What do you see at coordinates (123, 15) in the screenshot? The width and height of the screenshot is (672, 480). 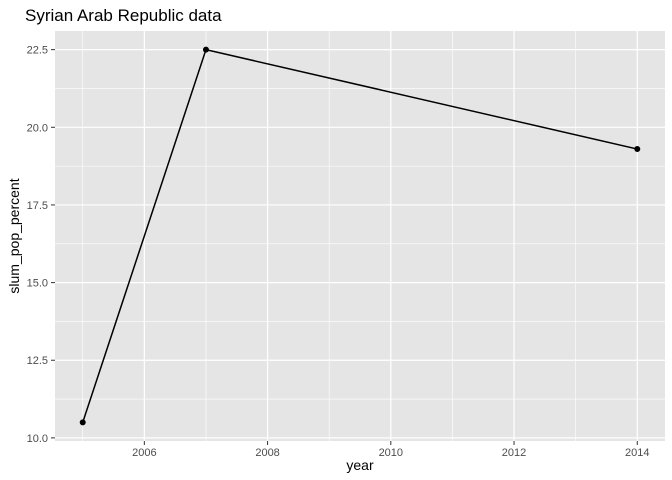 I see `chart-title: Syrian Arab Republic data` at bounding box center [123, 15].